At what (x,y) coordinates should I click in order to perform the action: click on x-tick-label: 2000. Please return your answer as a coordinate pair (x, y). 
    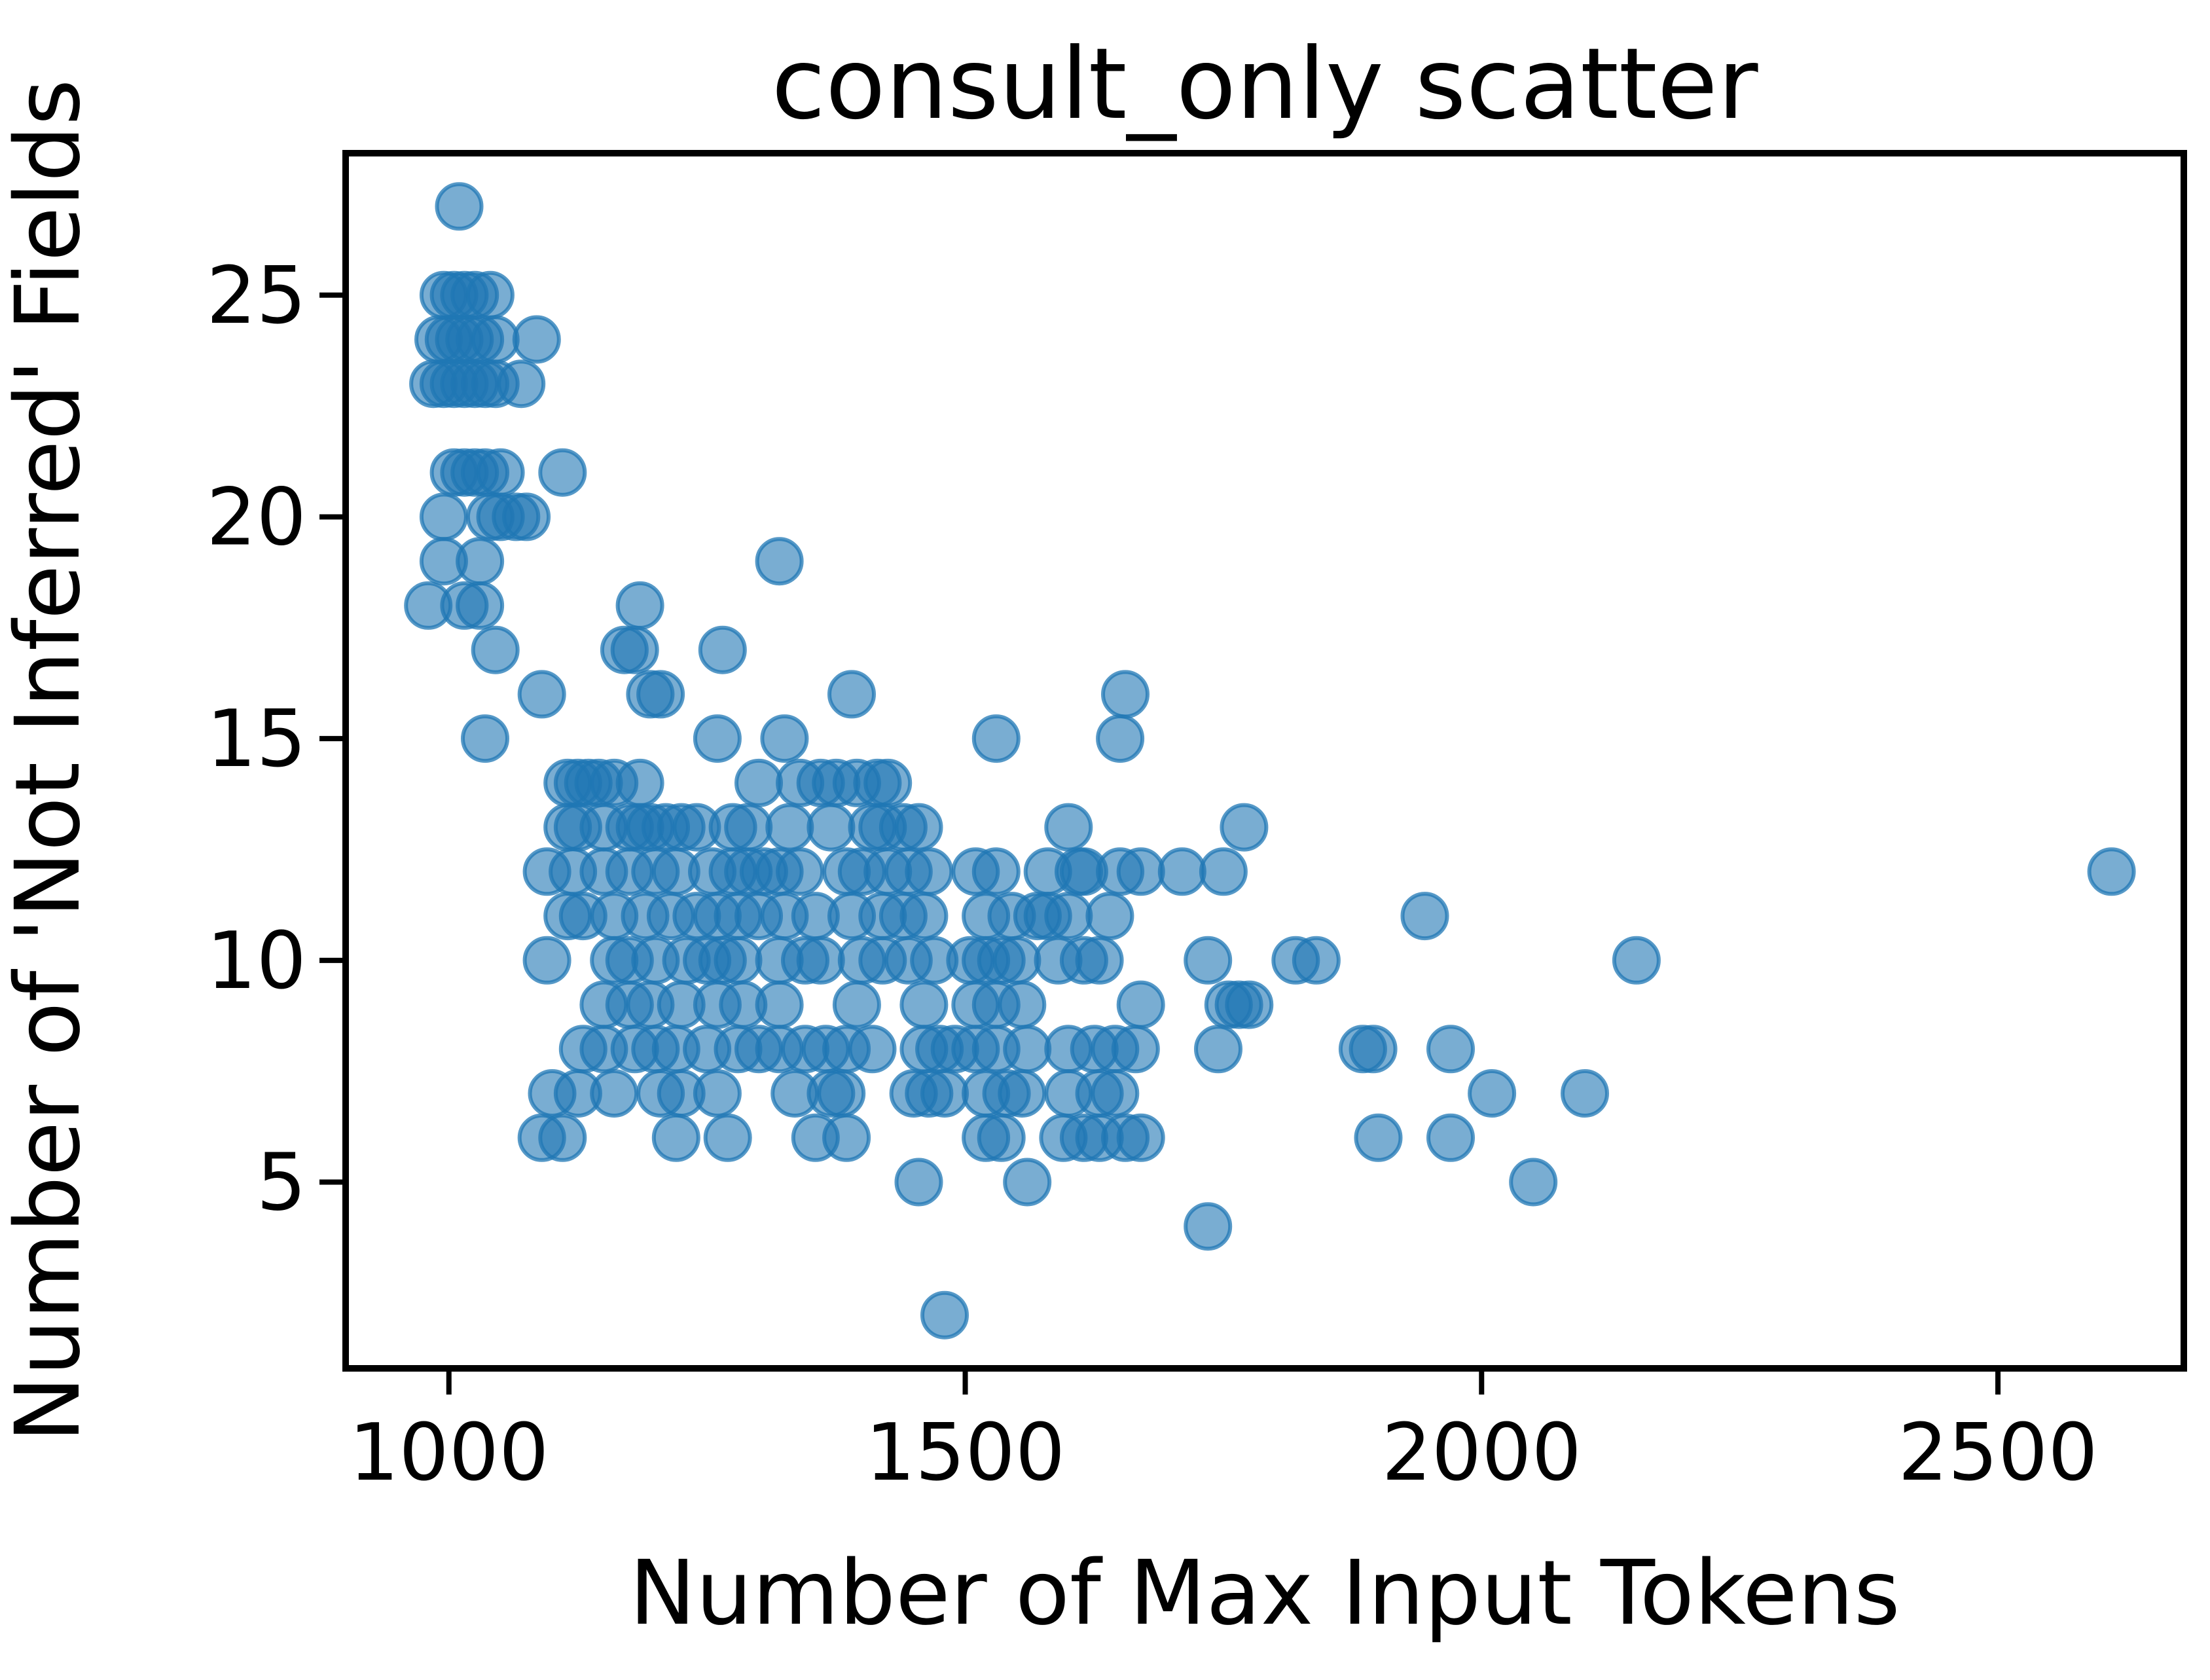
    Looking at the image, I should click on (1482, 1453).